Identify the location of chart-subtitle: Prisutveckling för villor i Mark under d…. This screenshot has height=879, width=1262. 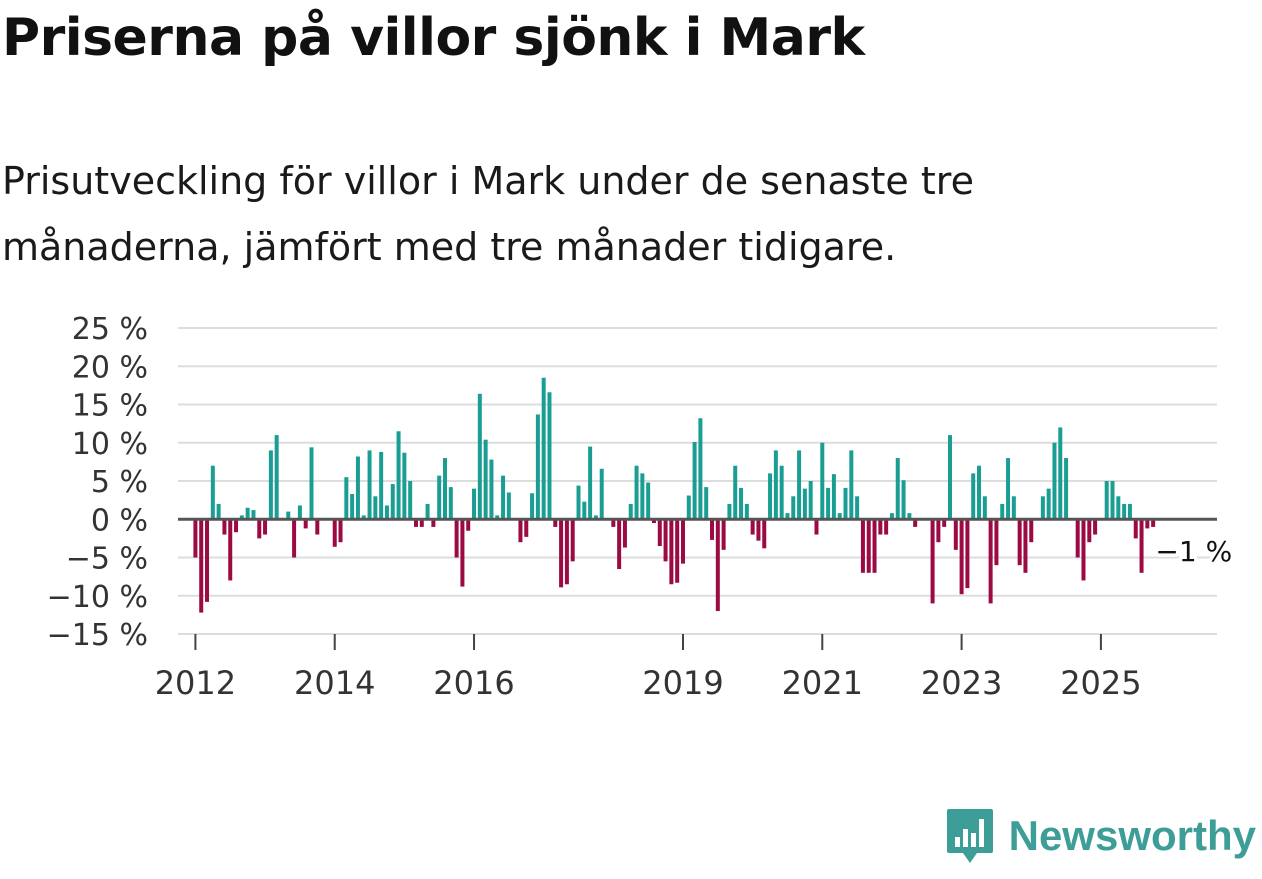
(602, 214).